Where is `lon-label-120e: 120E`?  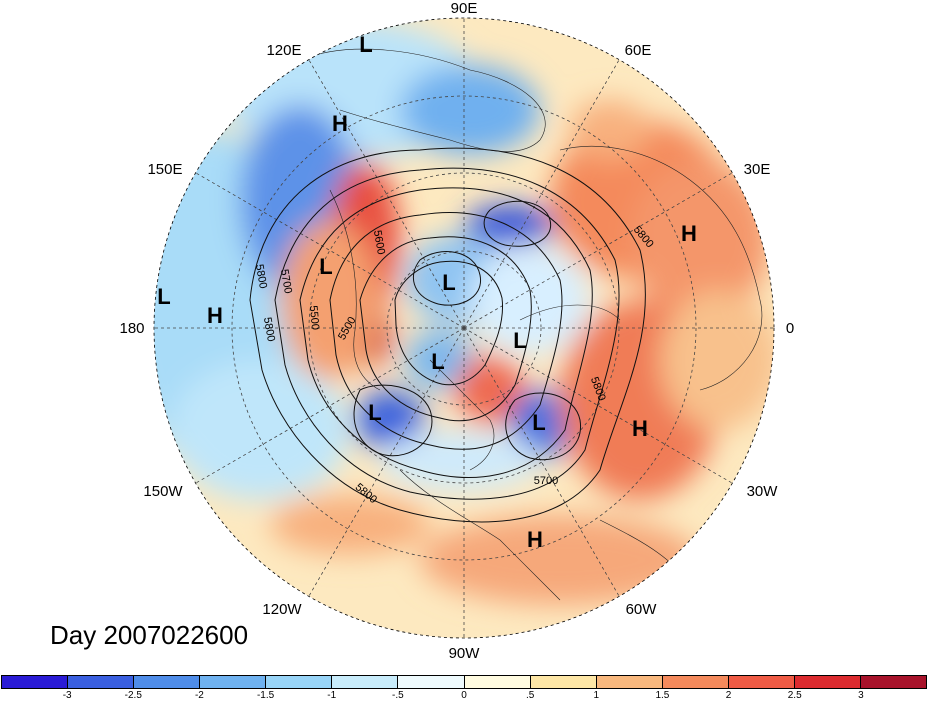
lon-label-120e: 120E is located at coordinates (283, 50).